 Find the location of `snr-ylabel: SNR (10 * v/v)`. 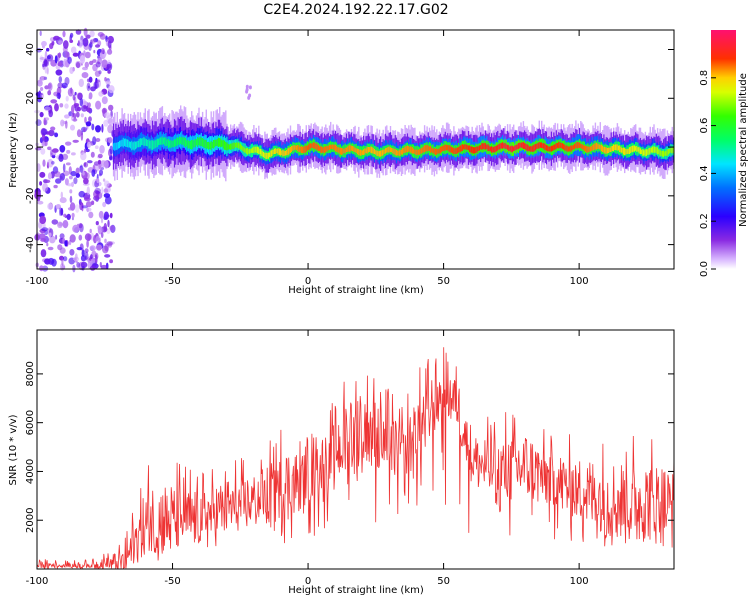

snr-ylabel: SNR (10 * v/v) is located at coordinates (13, 449).